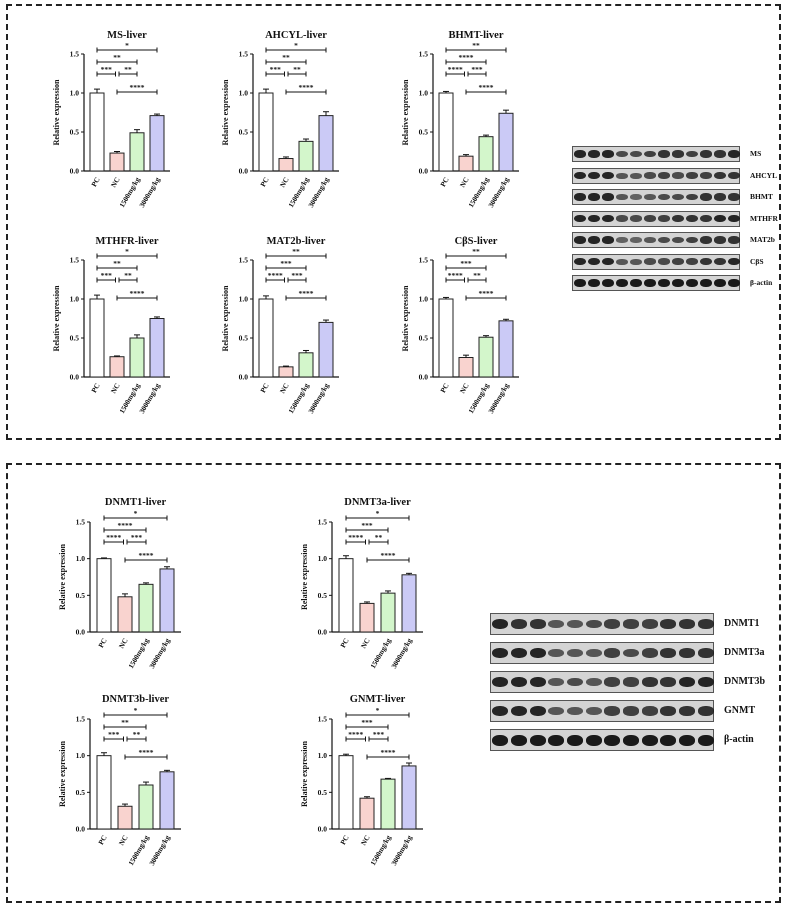 This screenshot has width=787, height=907. Describe the element at coordinates (62, 774) in the screenshot. I see `y-axis-label: Relative expression` at that location.